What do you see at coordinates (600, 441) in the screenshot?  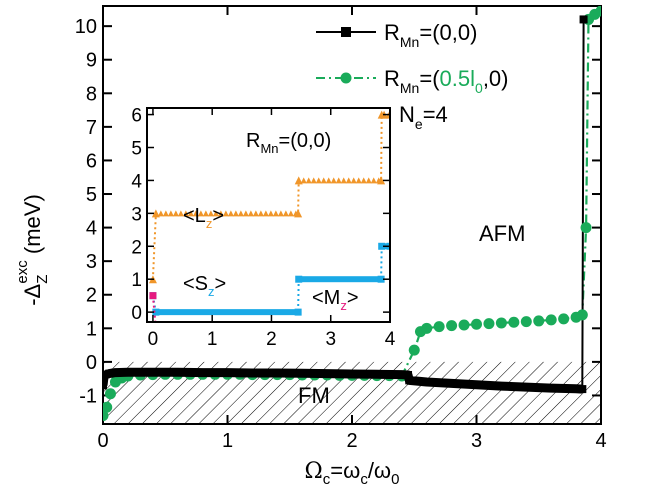 I see `main-x-tick-label: 4` at bounding box center [600, 441].